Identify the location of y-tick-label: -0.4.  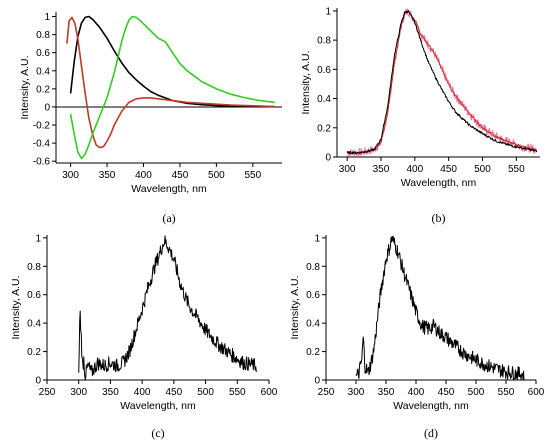
(42, 144).